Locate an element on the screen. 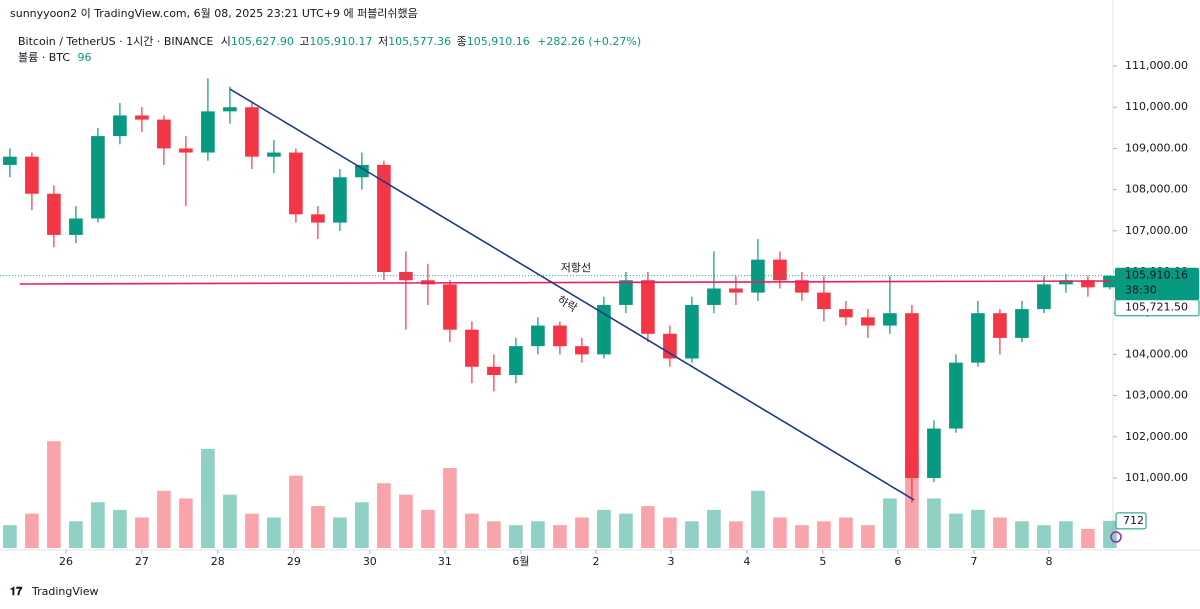 The height and width of the screenshot is (609, 1200). y-tick-label: 110,000.00 is located at coordinates (1156, 106).